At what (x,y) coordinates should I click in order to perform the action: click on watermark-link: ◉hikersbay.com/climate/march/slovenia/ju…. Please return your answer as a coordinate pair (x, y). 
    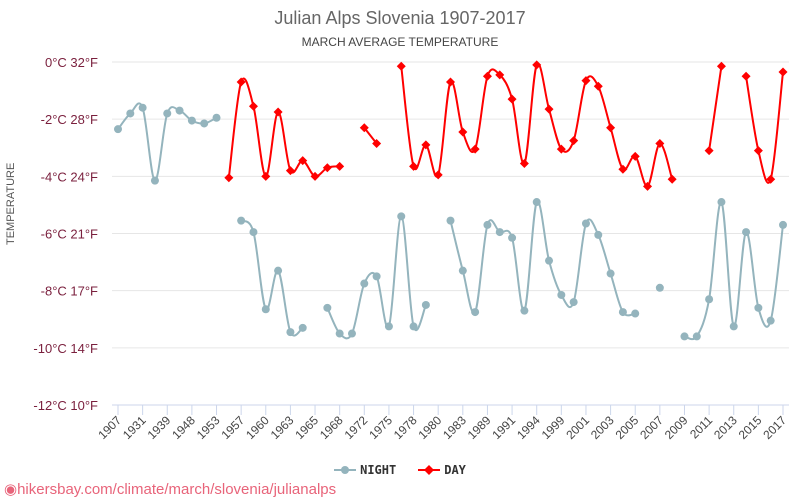
    Looking at the image, I should click on (170, 489).